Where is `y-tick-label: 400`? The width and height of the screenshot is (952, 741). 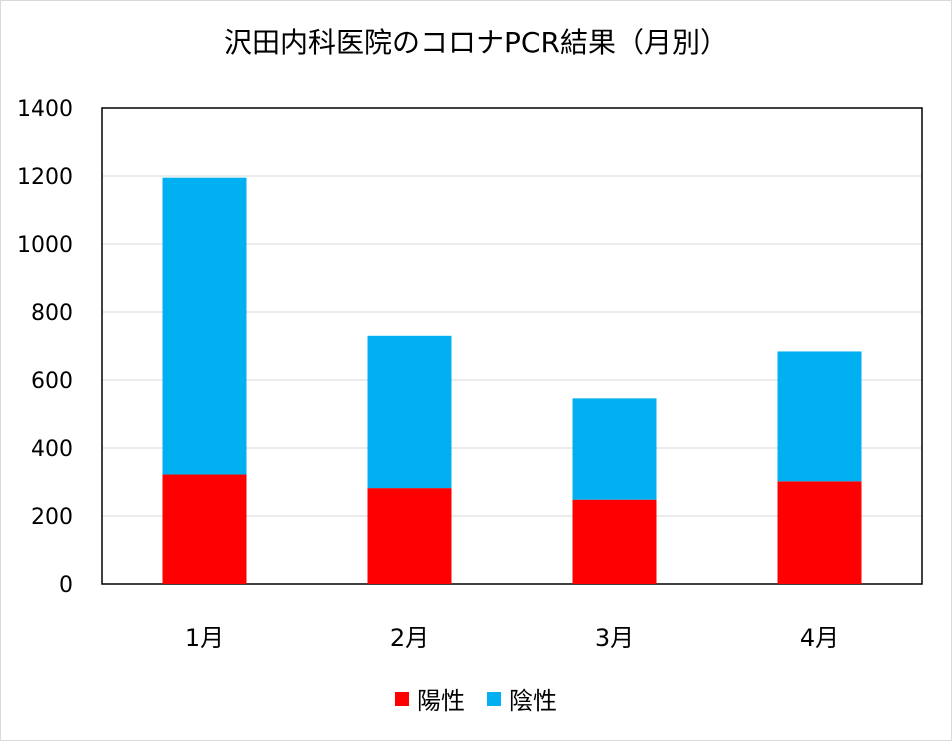 y-tick-label: 400 is located at coordinates (52, 449).